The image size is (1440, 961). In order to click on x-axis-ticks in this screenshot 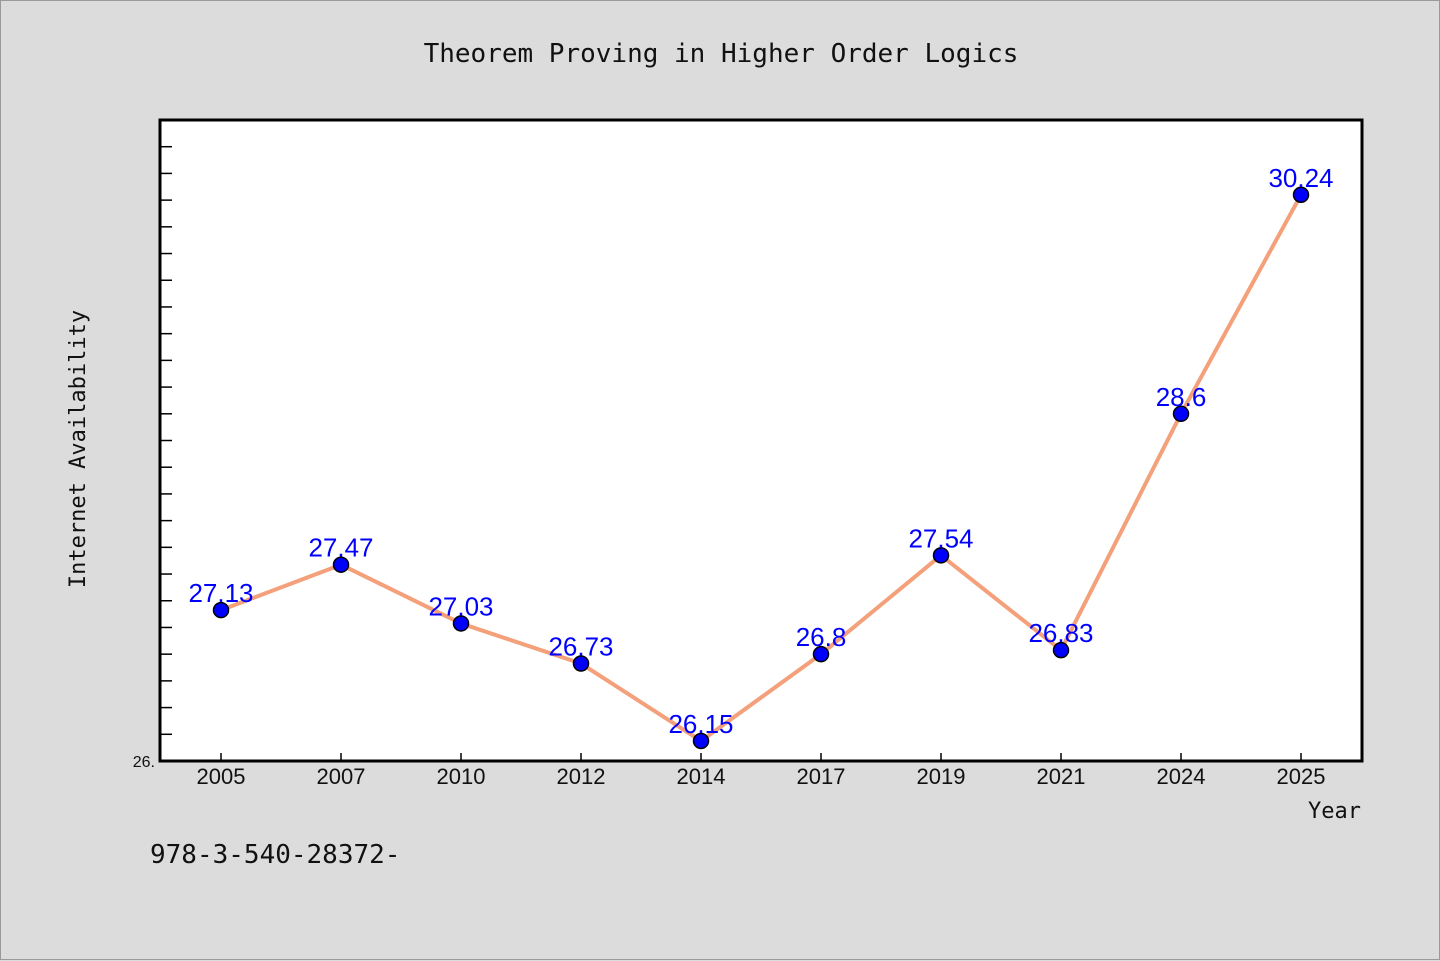, I will do `click(761, 757)`.